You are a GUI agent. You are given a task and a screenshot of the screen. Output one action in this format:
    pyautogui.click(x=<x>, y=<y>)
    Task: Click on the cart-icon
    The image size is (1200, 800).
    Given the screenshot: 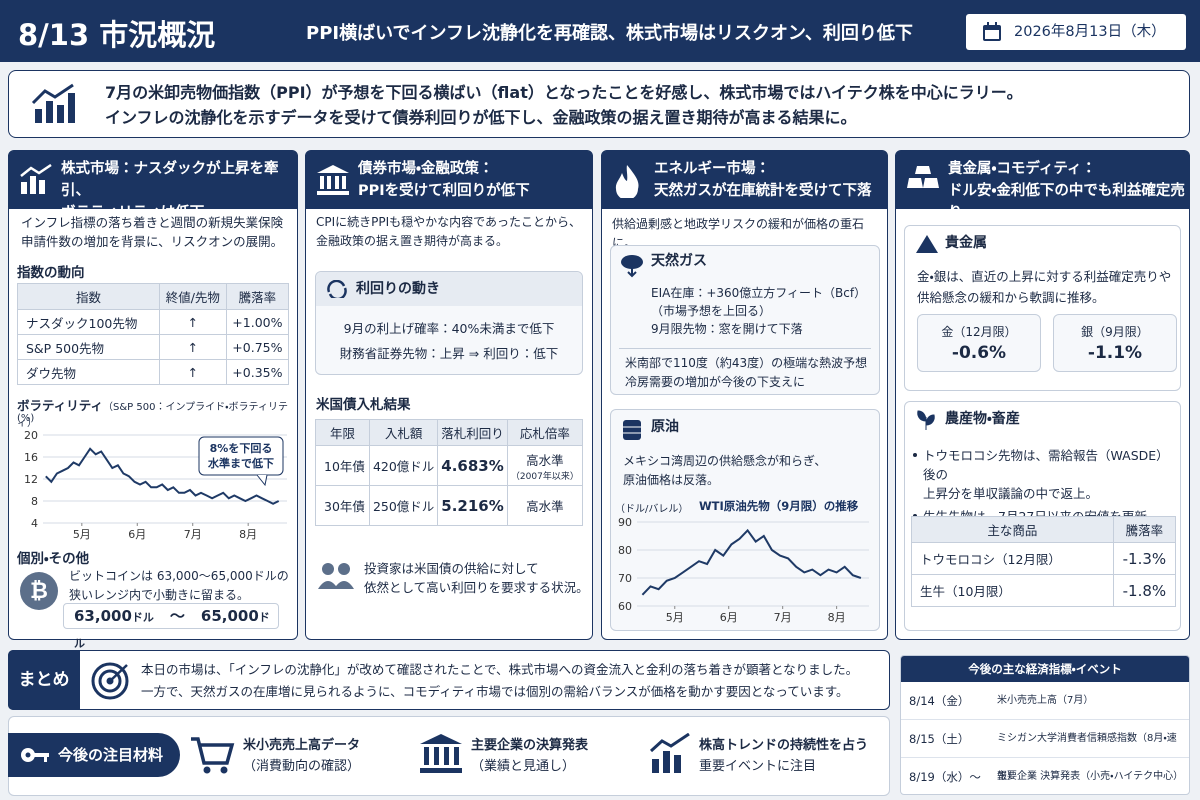 What is the action you would take?
    pyautogui.click(x=213, y=755)
    